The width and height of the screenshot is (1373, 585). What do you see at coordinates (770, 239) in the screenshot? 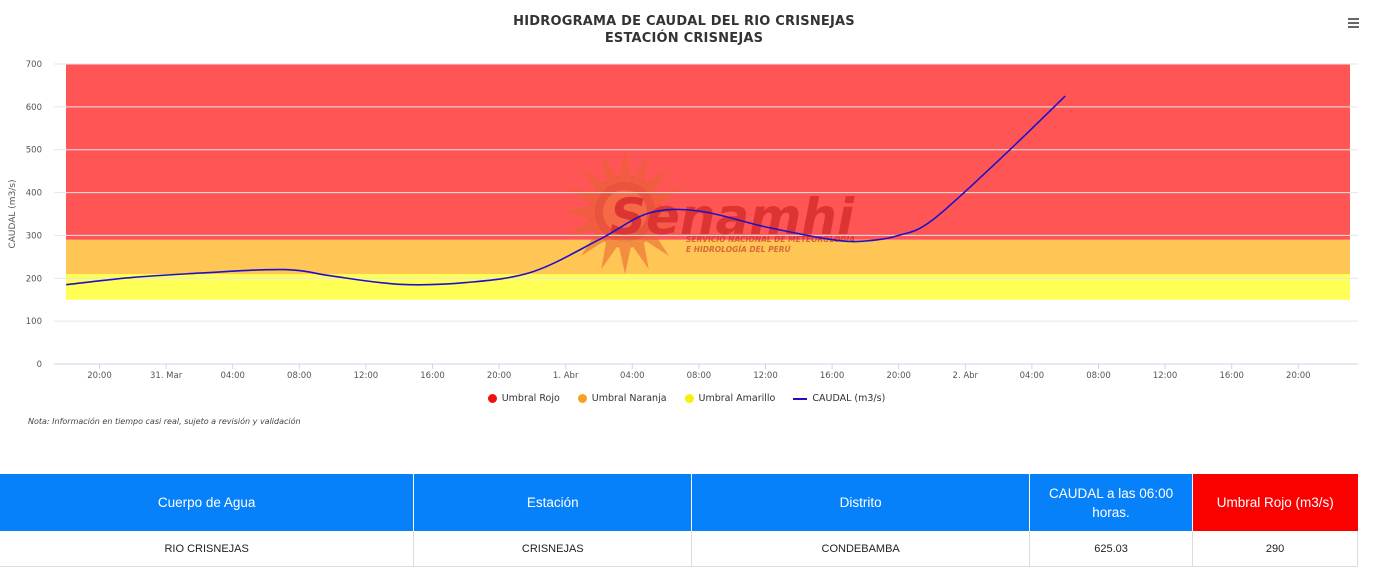
I see `watermark-line-1: SERVICIO NACIONAL DE METEOROLOGÍA` at bounding box center [770, 239].